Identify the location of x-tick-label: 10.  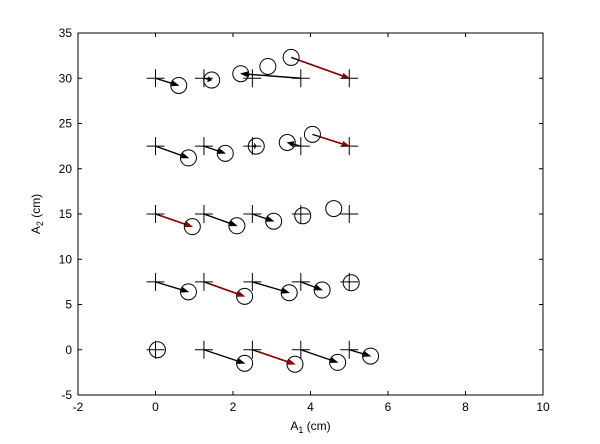
(543, 407).